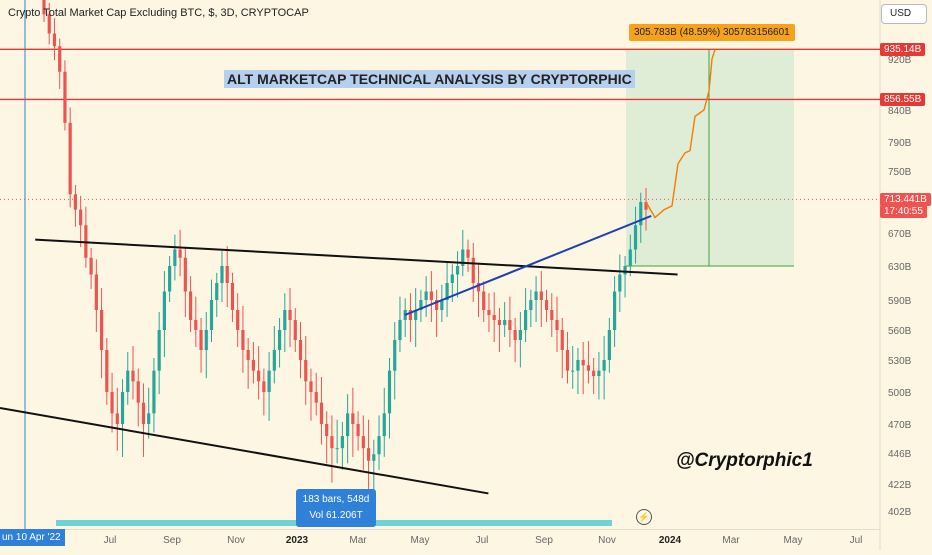 This screenshot has height=555, width=932. I want to click on go-to-realtime-icon: ⚡, so click(644, 517).